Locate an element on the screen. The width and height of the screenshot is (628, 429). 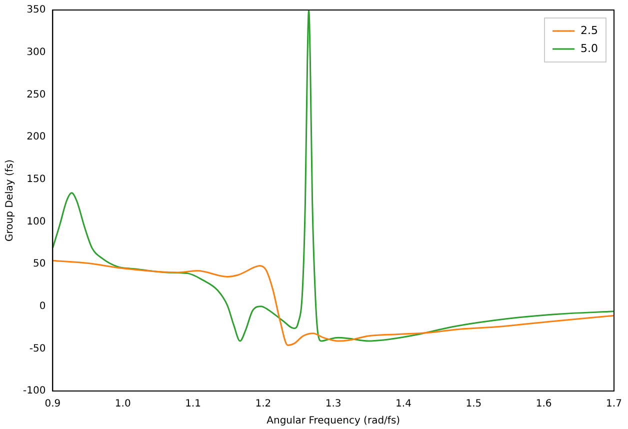
y-tick-label: 250 is located at coordinates (36, 94).